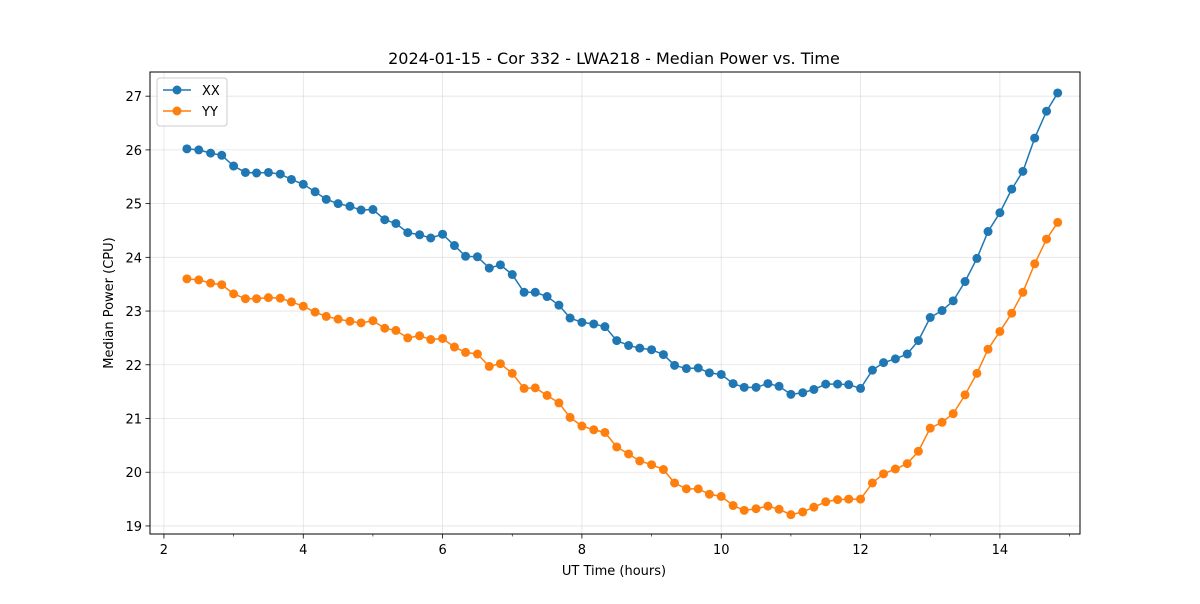  I want to click on y-tick-label: 21, so click(133, 420).